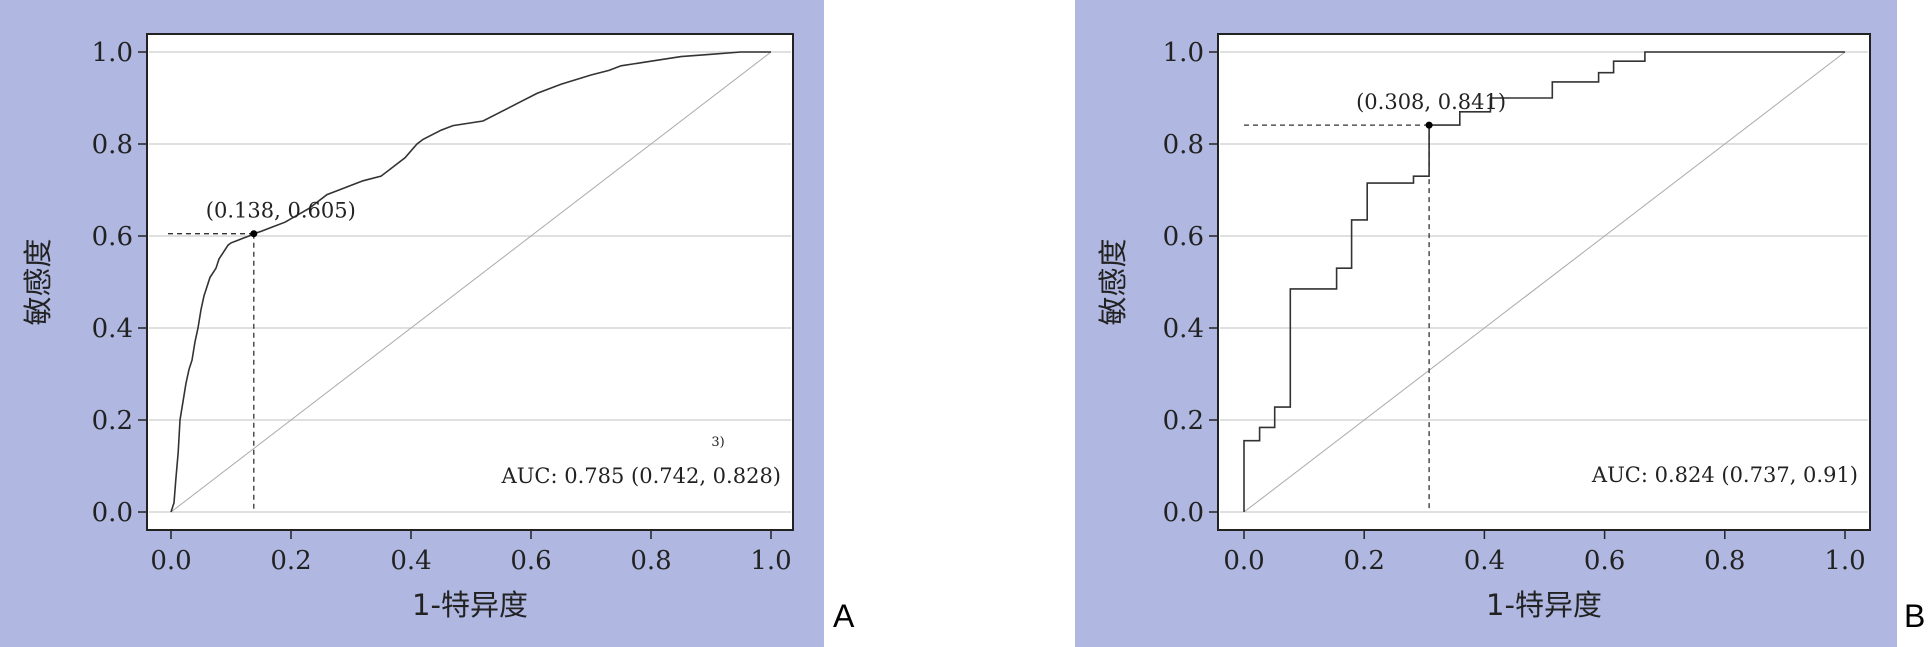 The image size is (1929, 647). What do you see at coordinates (1915, 616) in the screenshot?
I see `panel-label-b: B` at bounding box center [1915, 616].